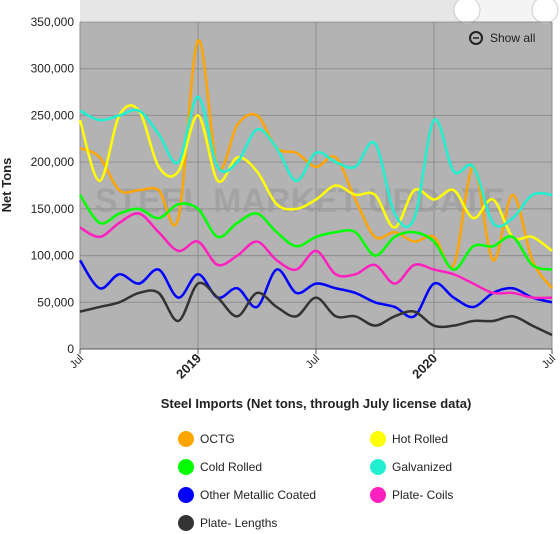 The image size is (560, 534). What do you see at coordinates (53, 69) in the screenshot?
I see `y-tick-label: 300,000` at bounding box center [53, 69].